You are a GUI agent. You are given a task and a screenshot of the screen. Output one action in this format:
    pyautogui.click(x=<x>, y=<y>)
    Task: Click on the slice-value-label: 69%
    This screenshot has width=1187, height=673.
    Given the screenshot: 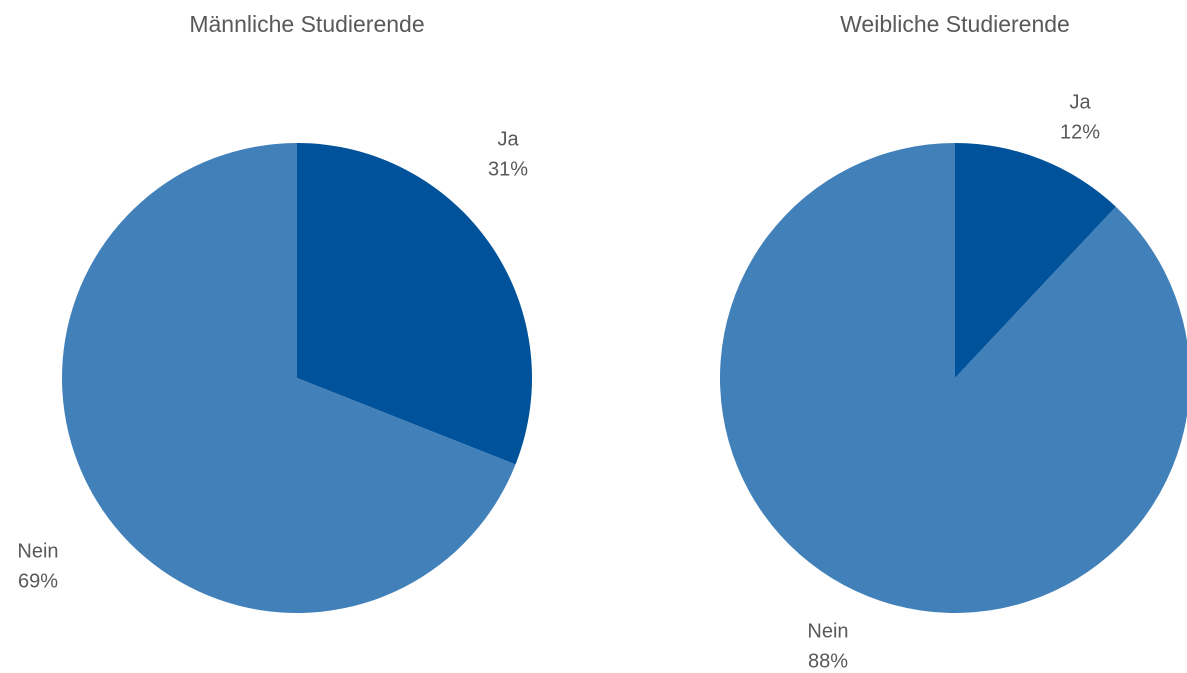 What is the action you would take?
    pyautogui.click(x=38, y=581)
    